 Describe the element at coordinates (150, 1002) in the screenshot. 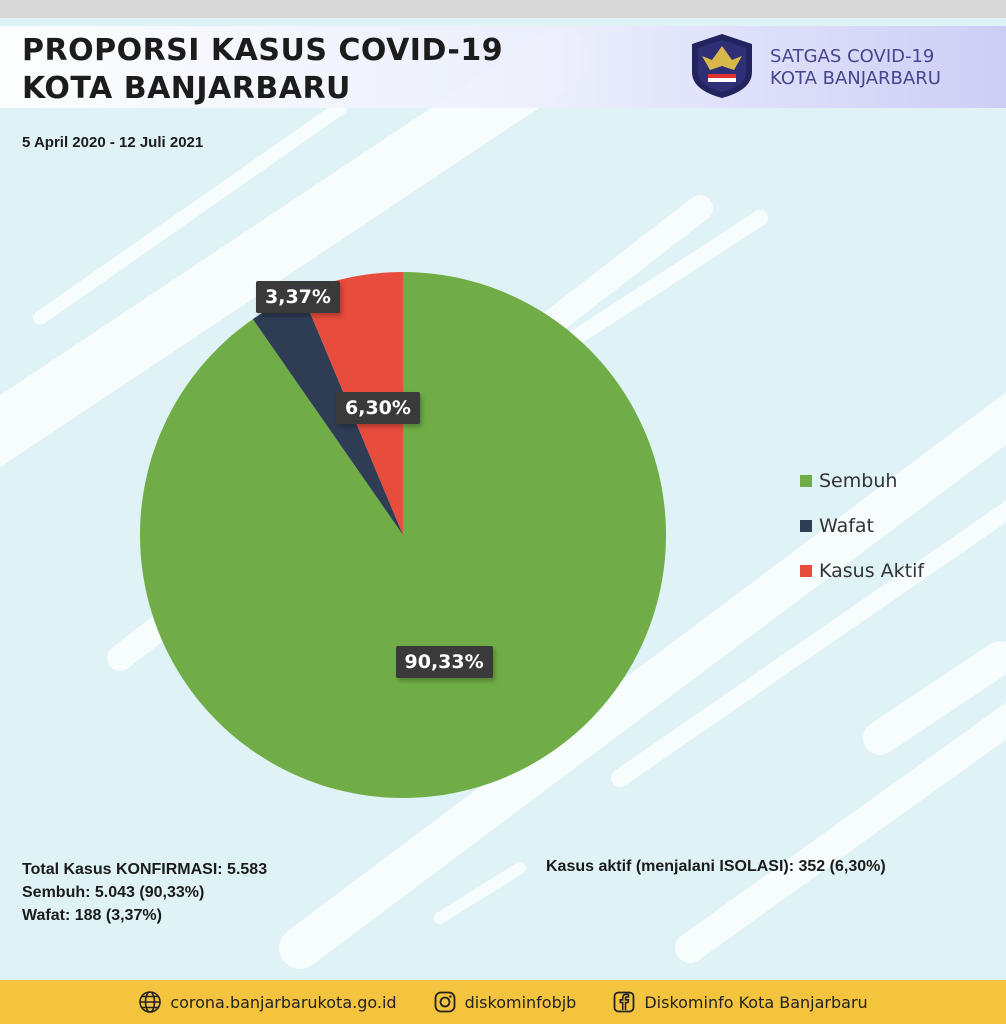

I see `globe-icon` at that location.